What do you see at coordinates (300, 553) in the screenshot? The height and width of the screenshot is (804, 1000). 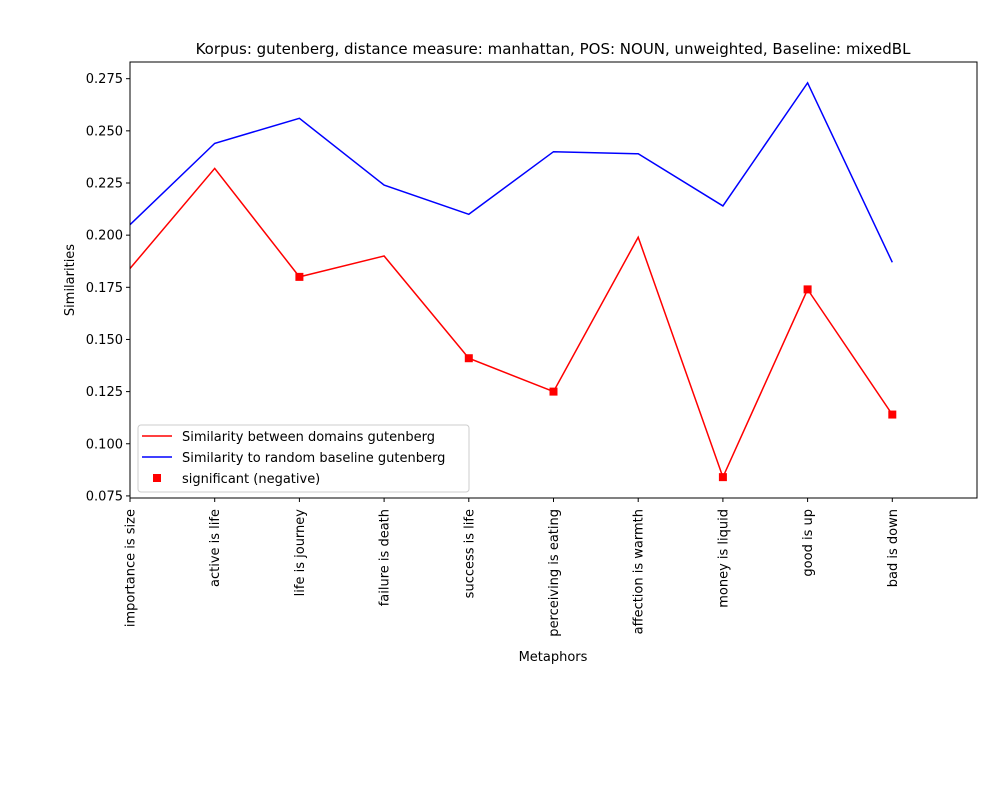 I see `x-tick-label: life is journey` at bounding box center [300, 553].